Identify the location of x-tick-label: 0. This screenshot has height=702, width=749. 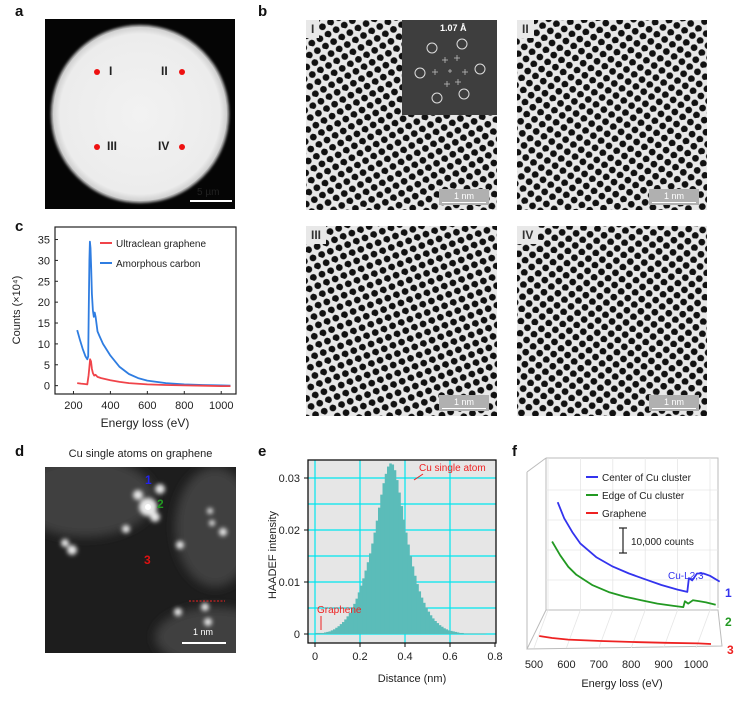
(315, 657).